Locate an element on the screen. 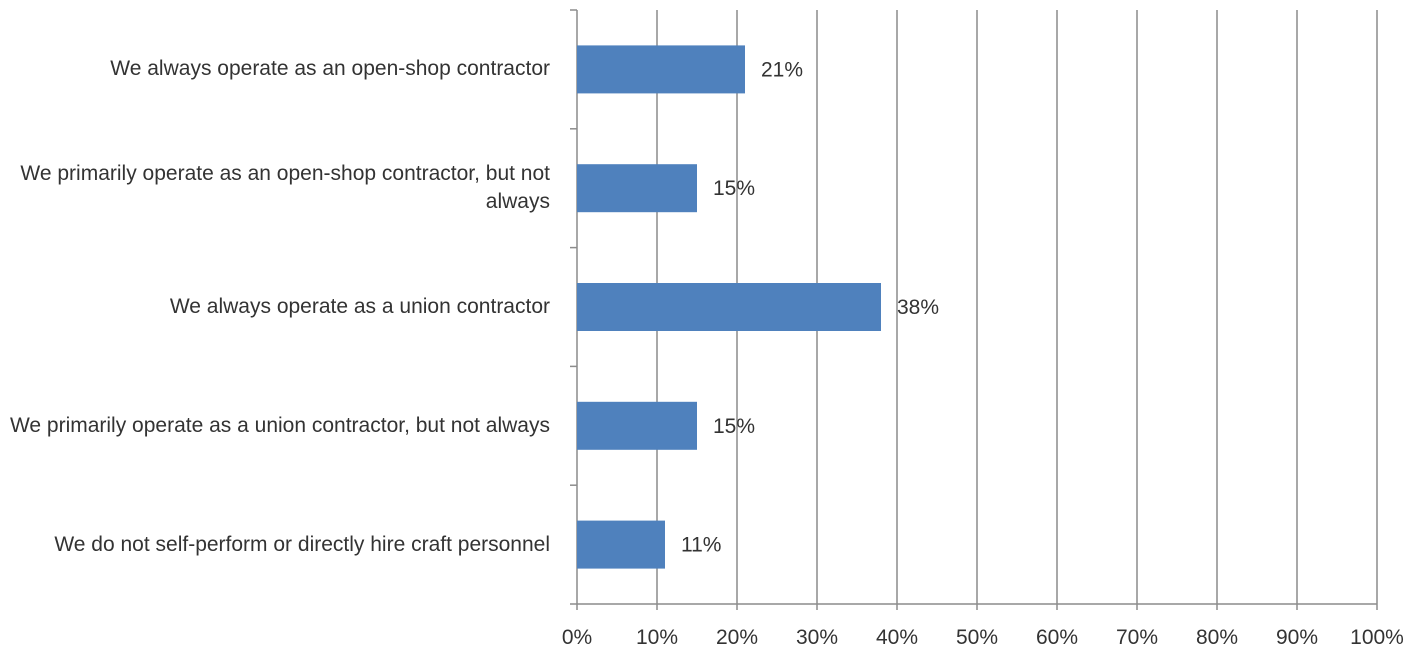 This screenshot has width=1427, height=659. x-tick-label: 40% is located at coordinates (897, 637).